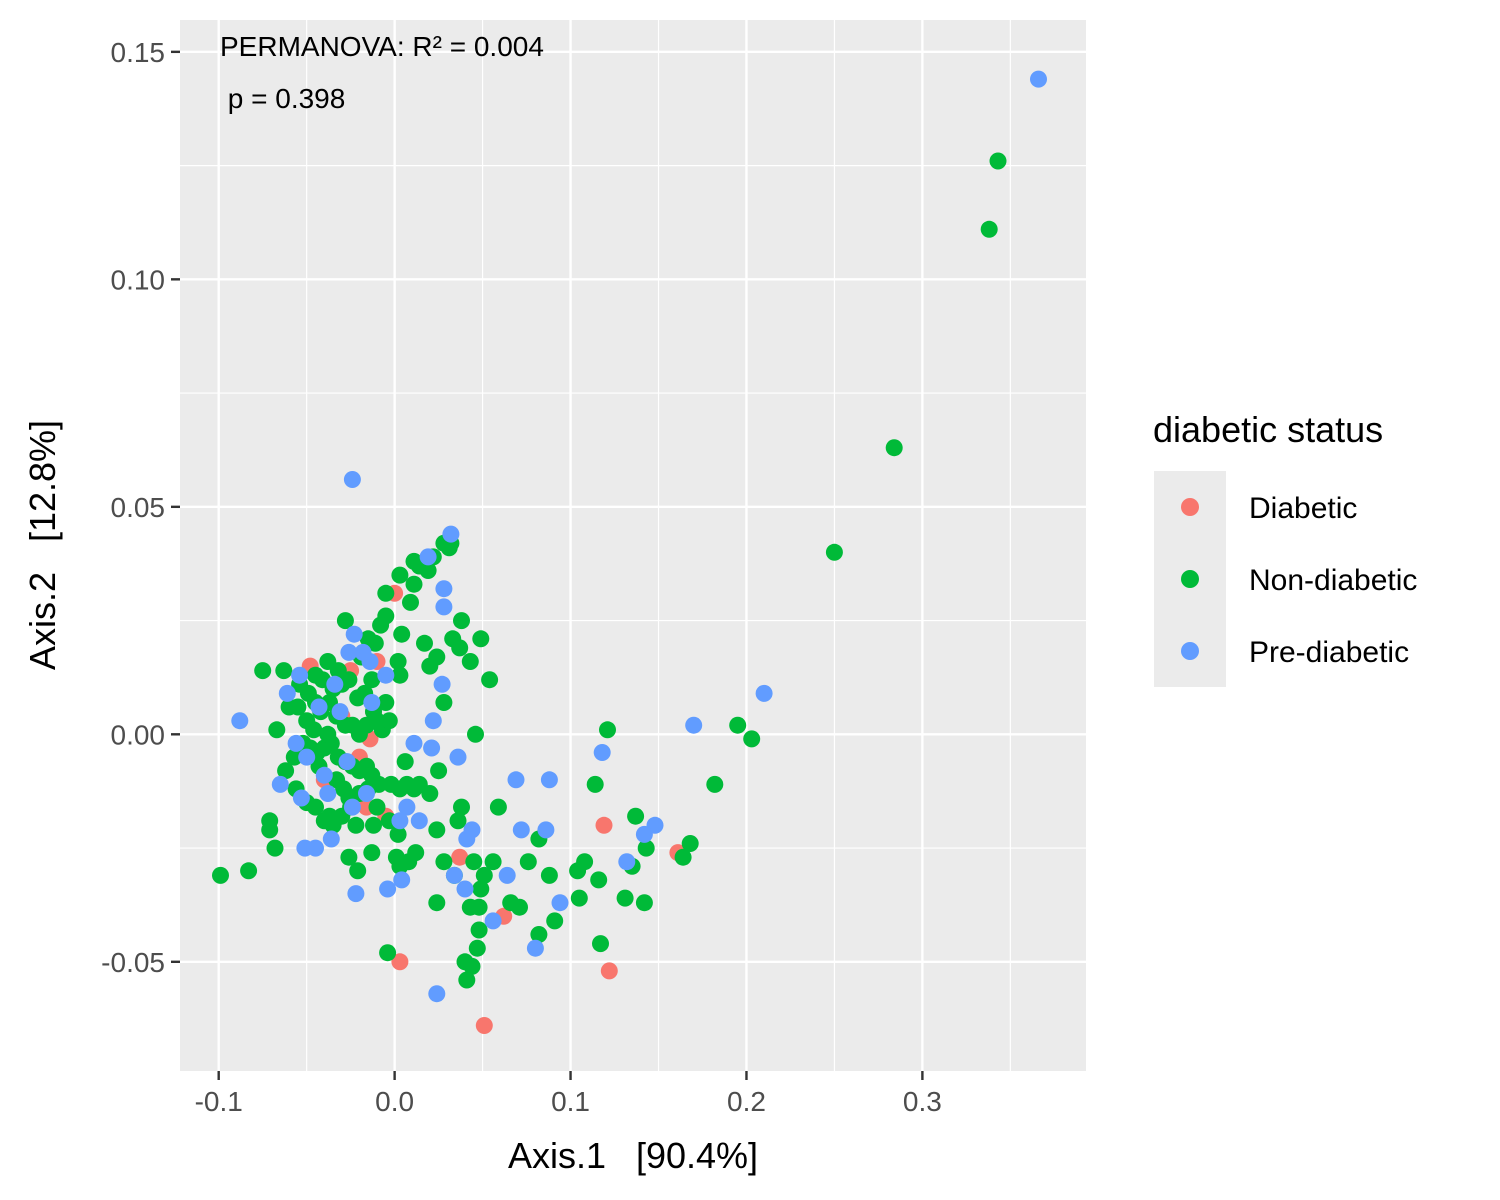  I want to click on x-axis: -0.1 0.0 0.1 0.2 0.3, so click(568, 1094).